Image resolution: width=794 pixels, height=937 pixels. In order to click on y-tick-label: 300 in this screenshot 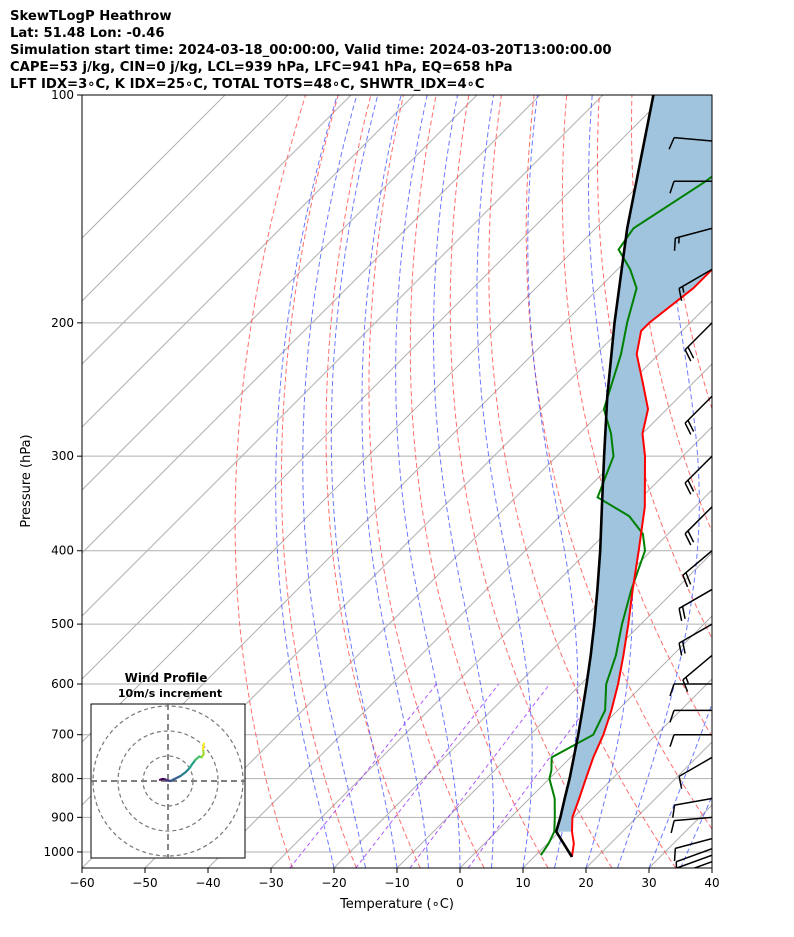, I will do `click(62, 456)`.